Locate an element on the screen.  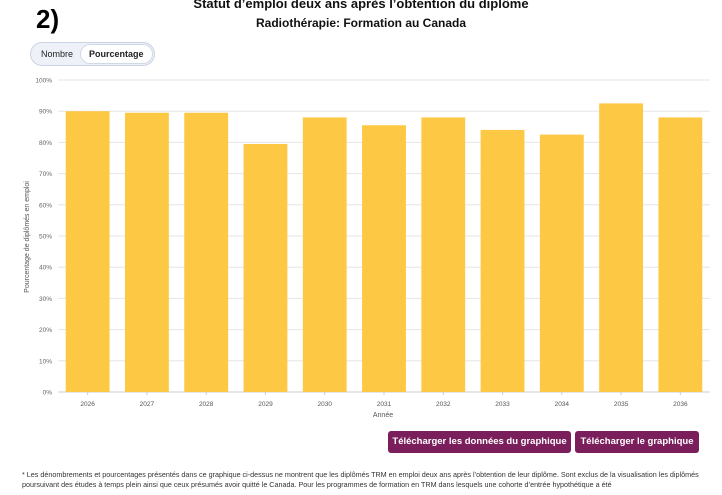
x-tick-label: 2030 is located at coordinates (324, 404).